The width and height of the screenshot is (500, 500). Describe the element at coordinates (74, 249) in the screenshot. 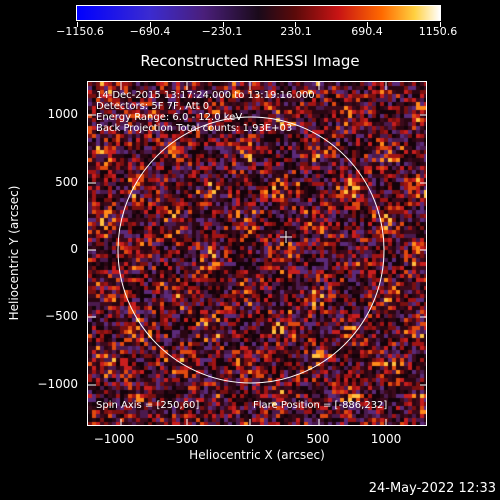

I see `y-tick-label: 0` at that location.